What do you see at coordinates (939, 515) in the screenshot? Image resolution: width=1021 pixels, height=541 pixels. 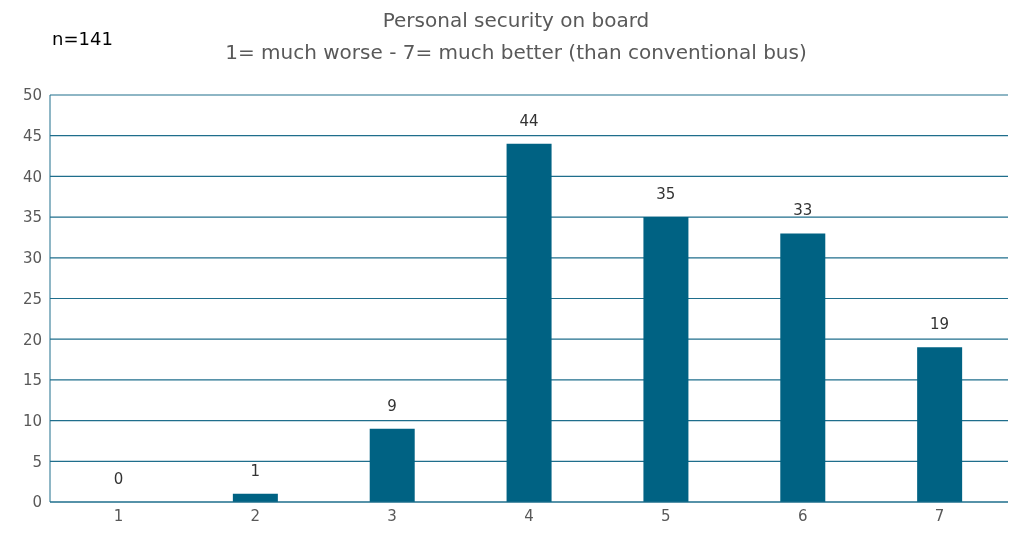 I see `x-tick-label: 7` at bounding box center [939, 515].